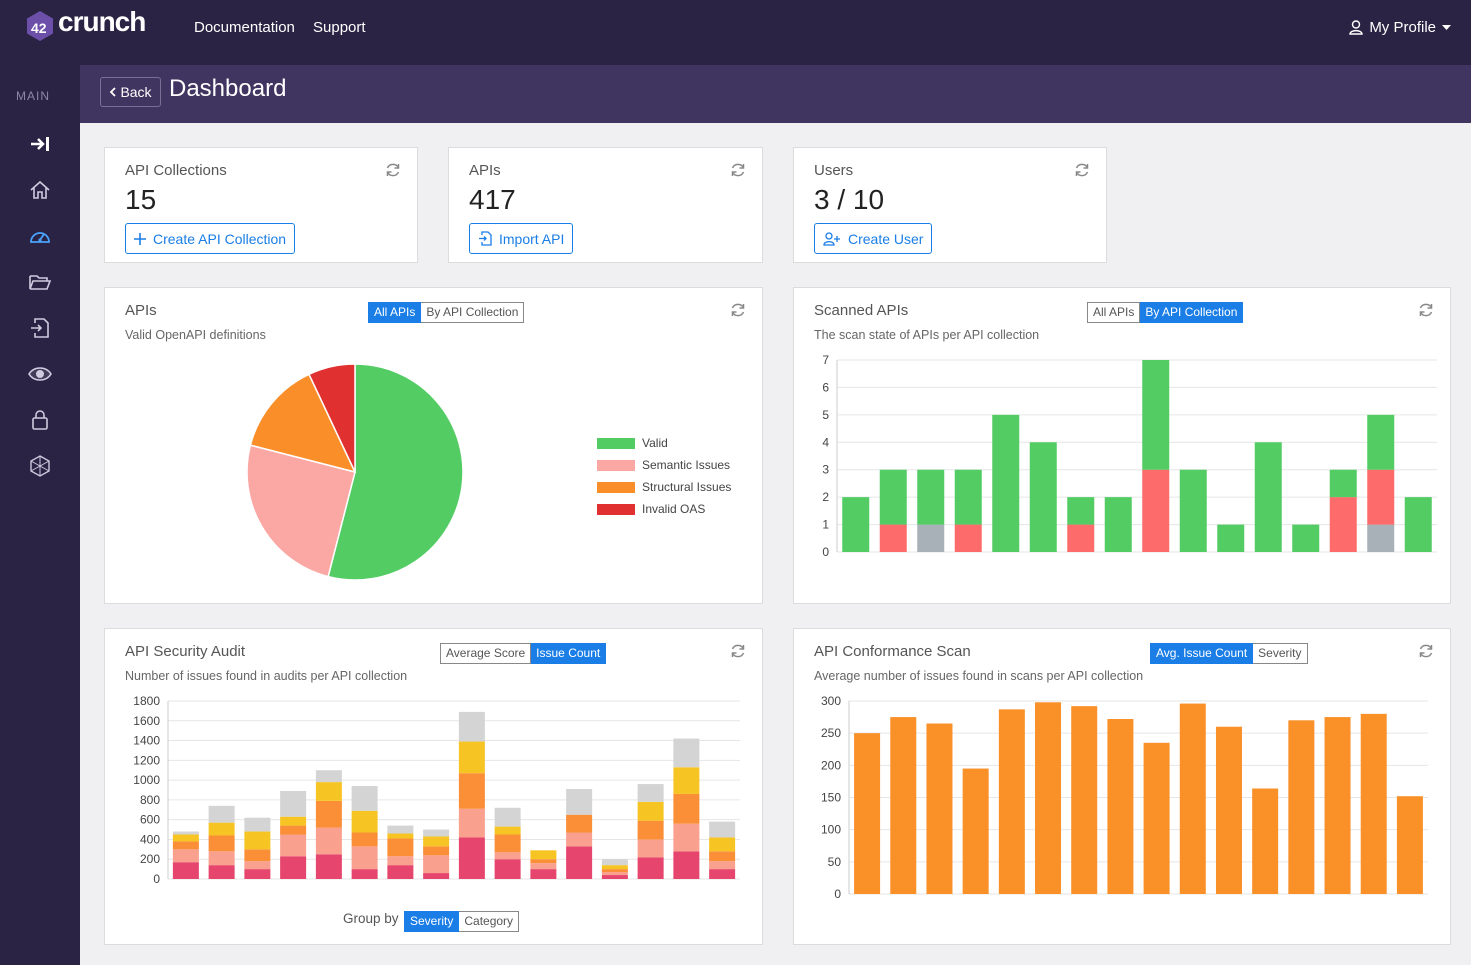 The height and width of the screenshot is (965, 1471). What do you see at coordinates (861, 310) in the screenshot?
I see `panel-title: Scanned APIs` at bounding box center [861, 310].